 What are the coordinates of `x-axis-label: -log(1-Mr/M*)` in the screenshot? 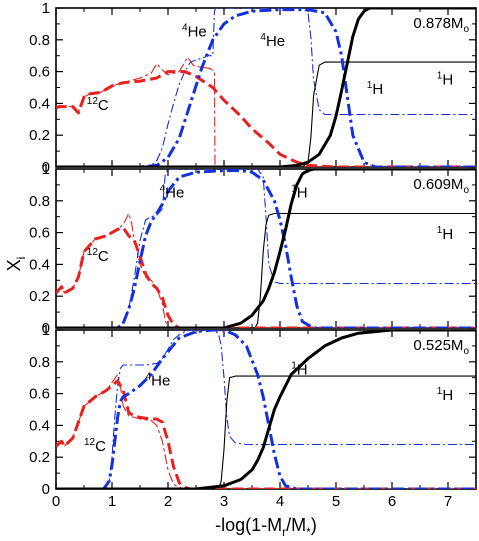 It's located at (266, 527).